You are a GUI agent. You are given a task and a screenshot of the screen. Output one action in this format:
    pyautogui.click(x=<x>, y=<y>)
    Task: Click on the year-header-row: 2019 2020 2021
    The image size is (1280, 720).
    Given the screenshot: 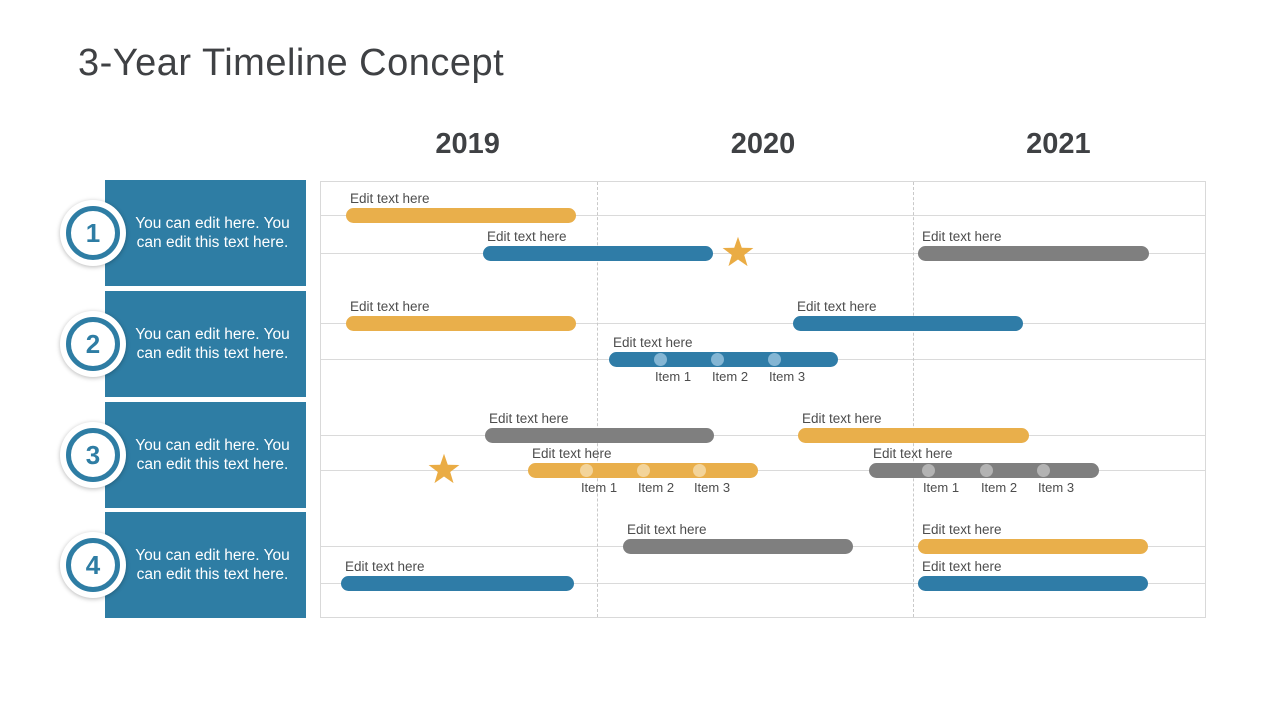 What is the action you would take?
    pyautogui.click(x=763, y=144)
    